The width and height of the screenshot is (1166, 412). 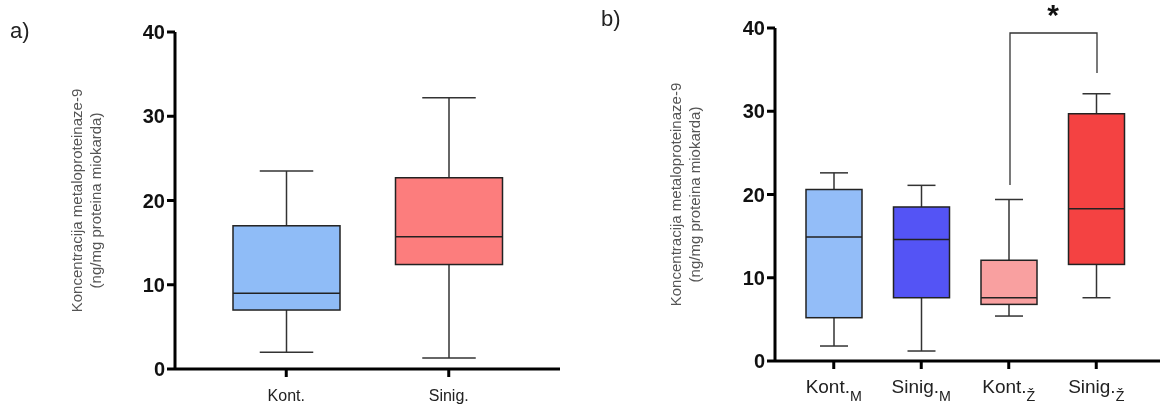 What do you see at coordinates (20, 31) in the screenshot?
I see `text: a)` at bounding box center [20, 31].